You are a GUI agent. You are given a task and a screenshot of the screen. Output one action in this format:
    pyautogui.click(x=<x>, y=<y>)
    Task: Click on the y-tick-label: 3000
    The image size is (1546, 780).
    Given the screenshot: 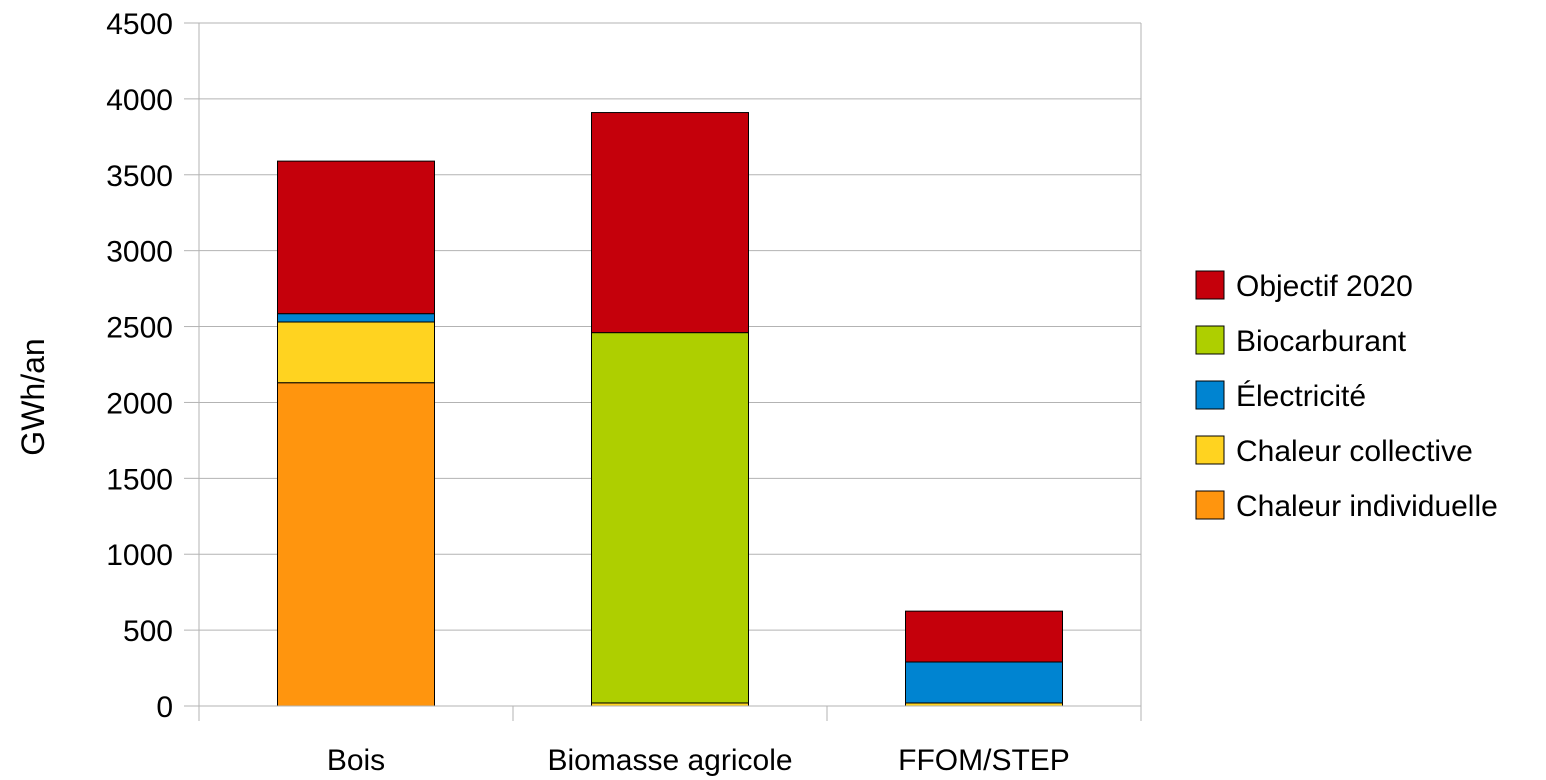 What is the action you would take?
    pyautogui.click(x=139, y=252)
    